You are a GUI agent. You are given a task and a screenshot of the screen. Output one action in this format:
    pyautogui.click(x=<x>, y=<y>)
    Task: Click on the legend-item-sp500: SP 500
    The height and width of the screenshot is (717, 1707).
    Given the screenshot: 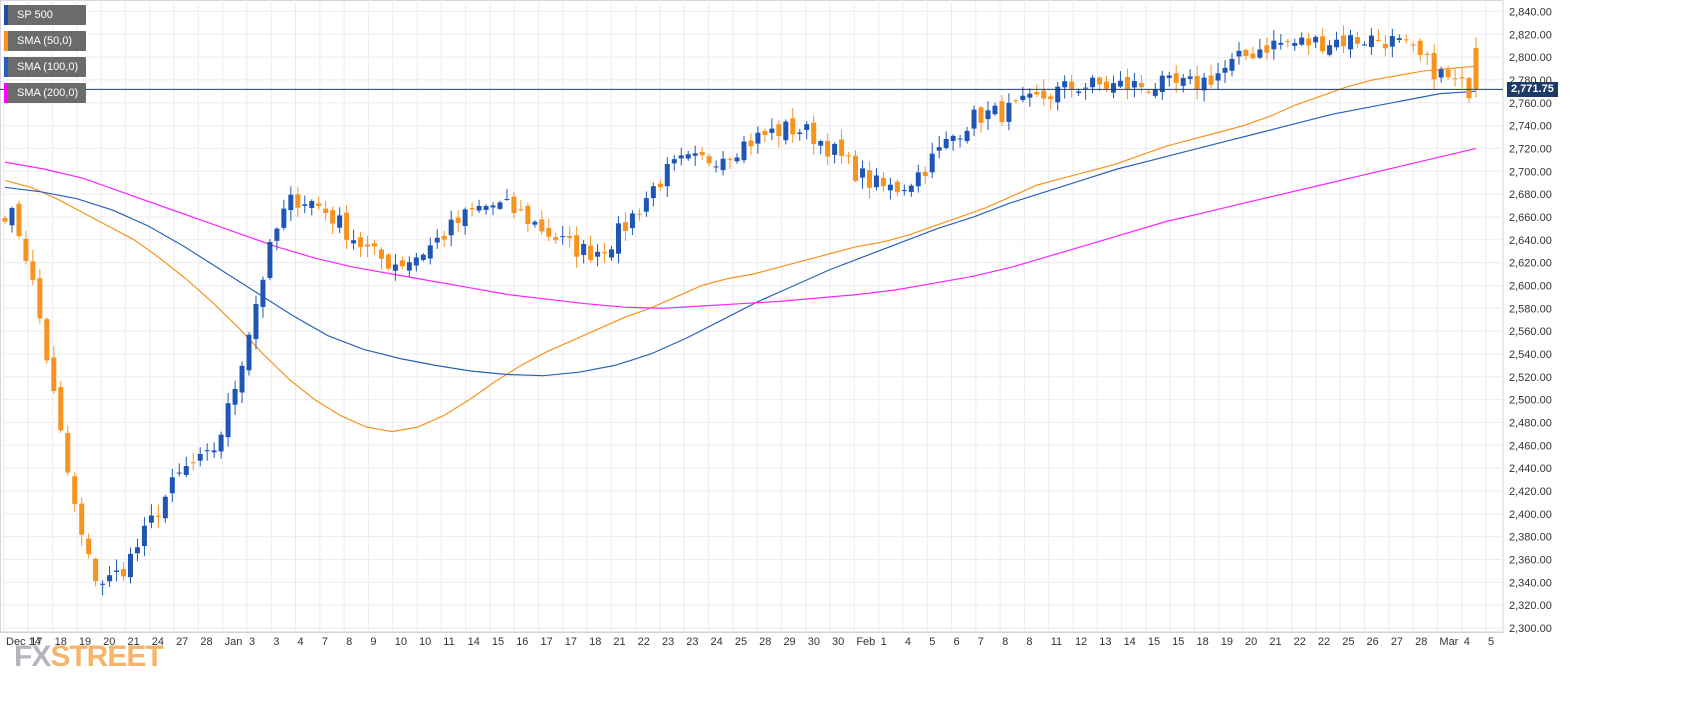 What is the action you would take?
    pyautogui.click(x=45, y=15)
    